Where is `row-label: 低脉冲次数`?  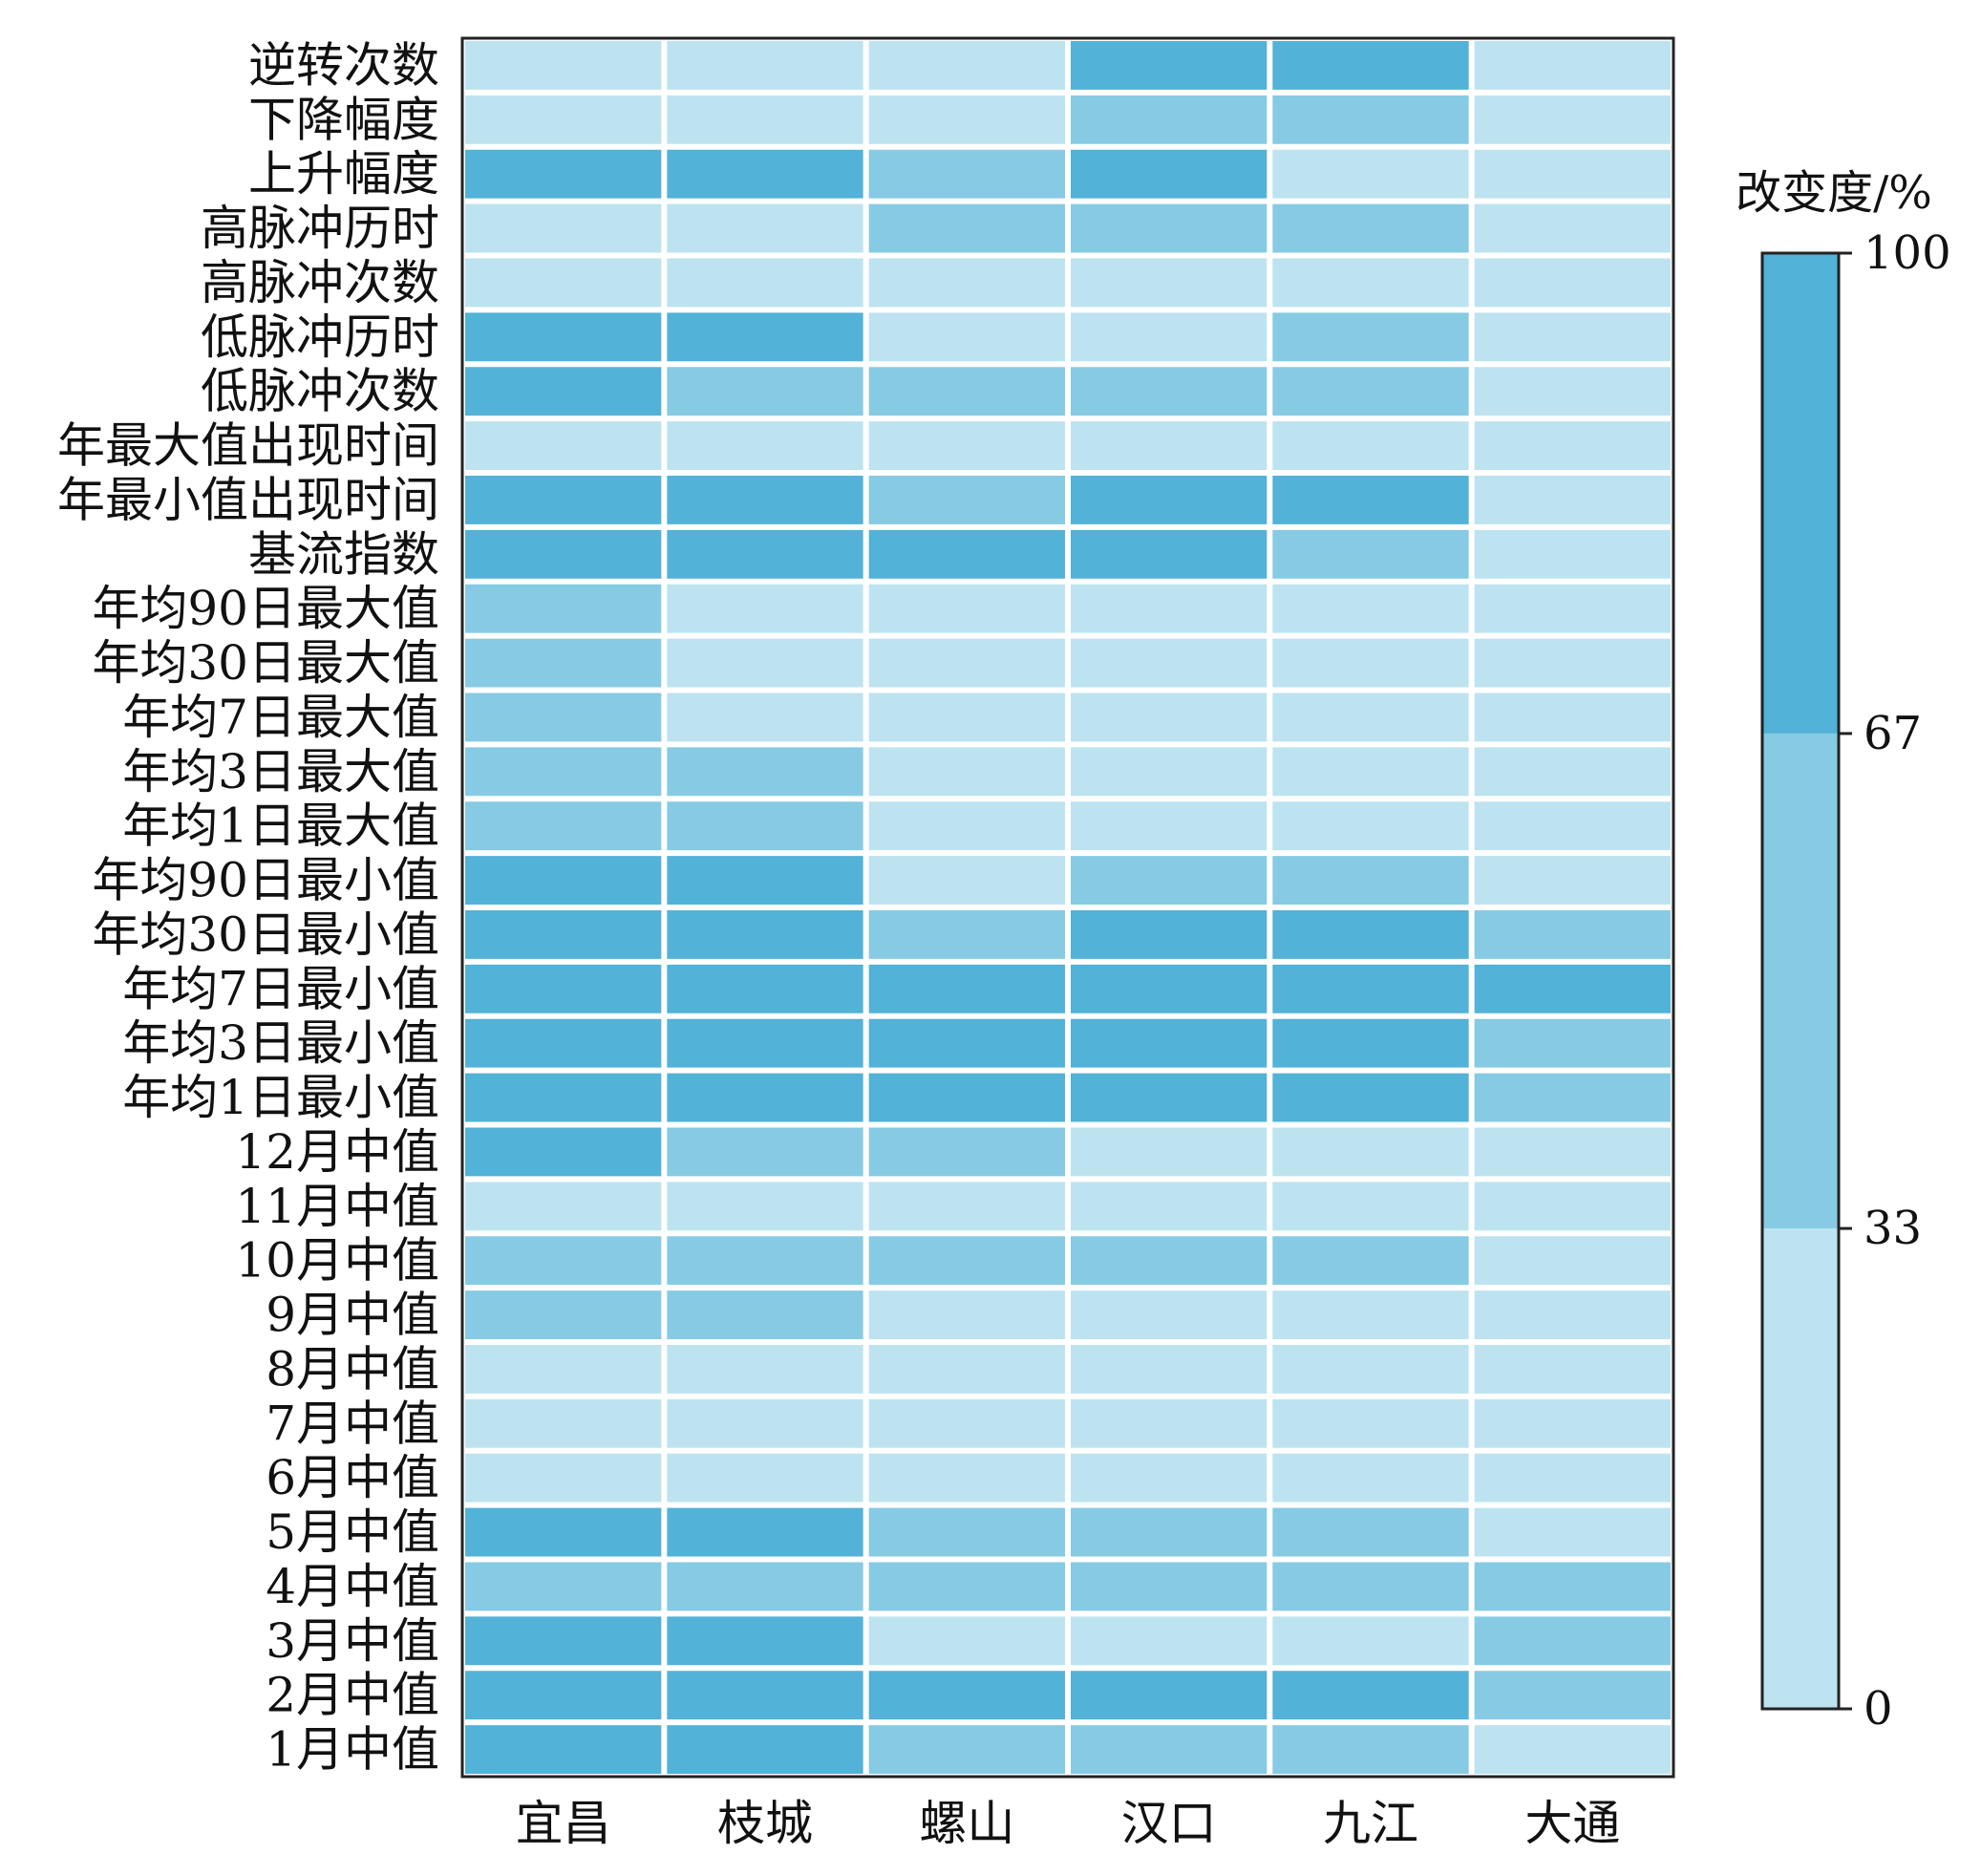 row-label: 低脉冲次数 is located at coordinates (320, 391).